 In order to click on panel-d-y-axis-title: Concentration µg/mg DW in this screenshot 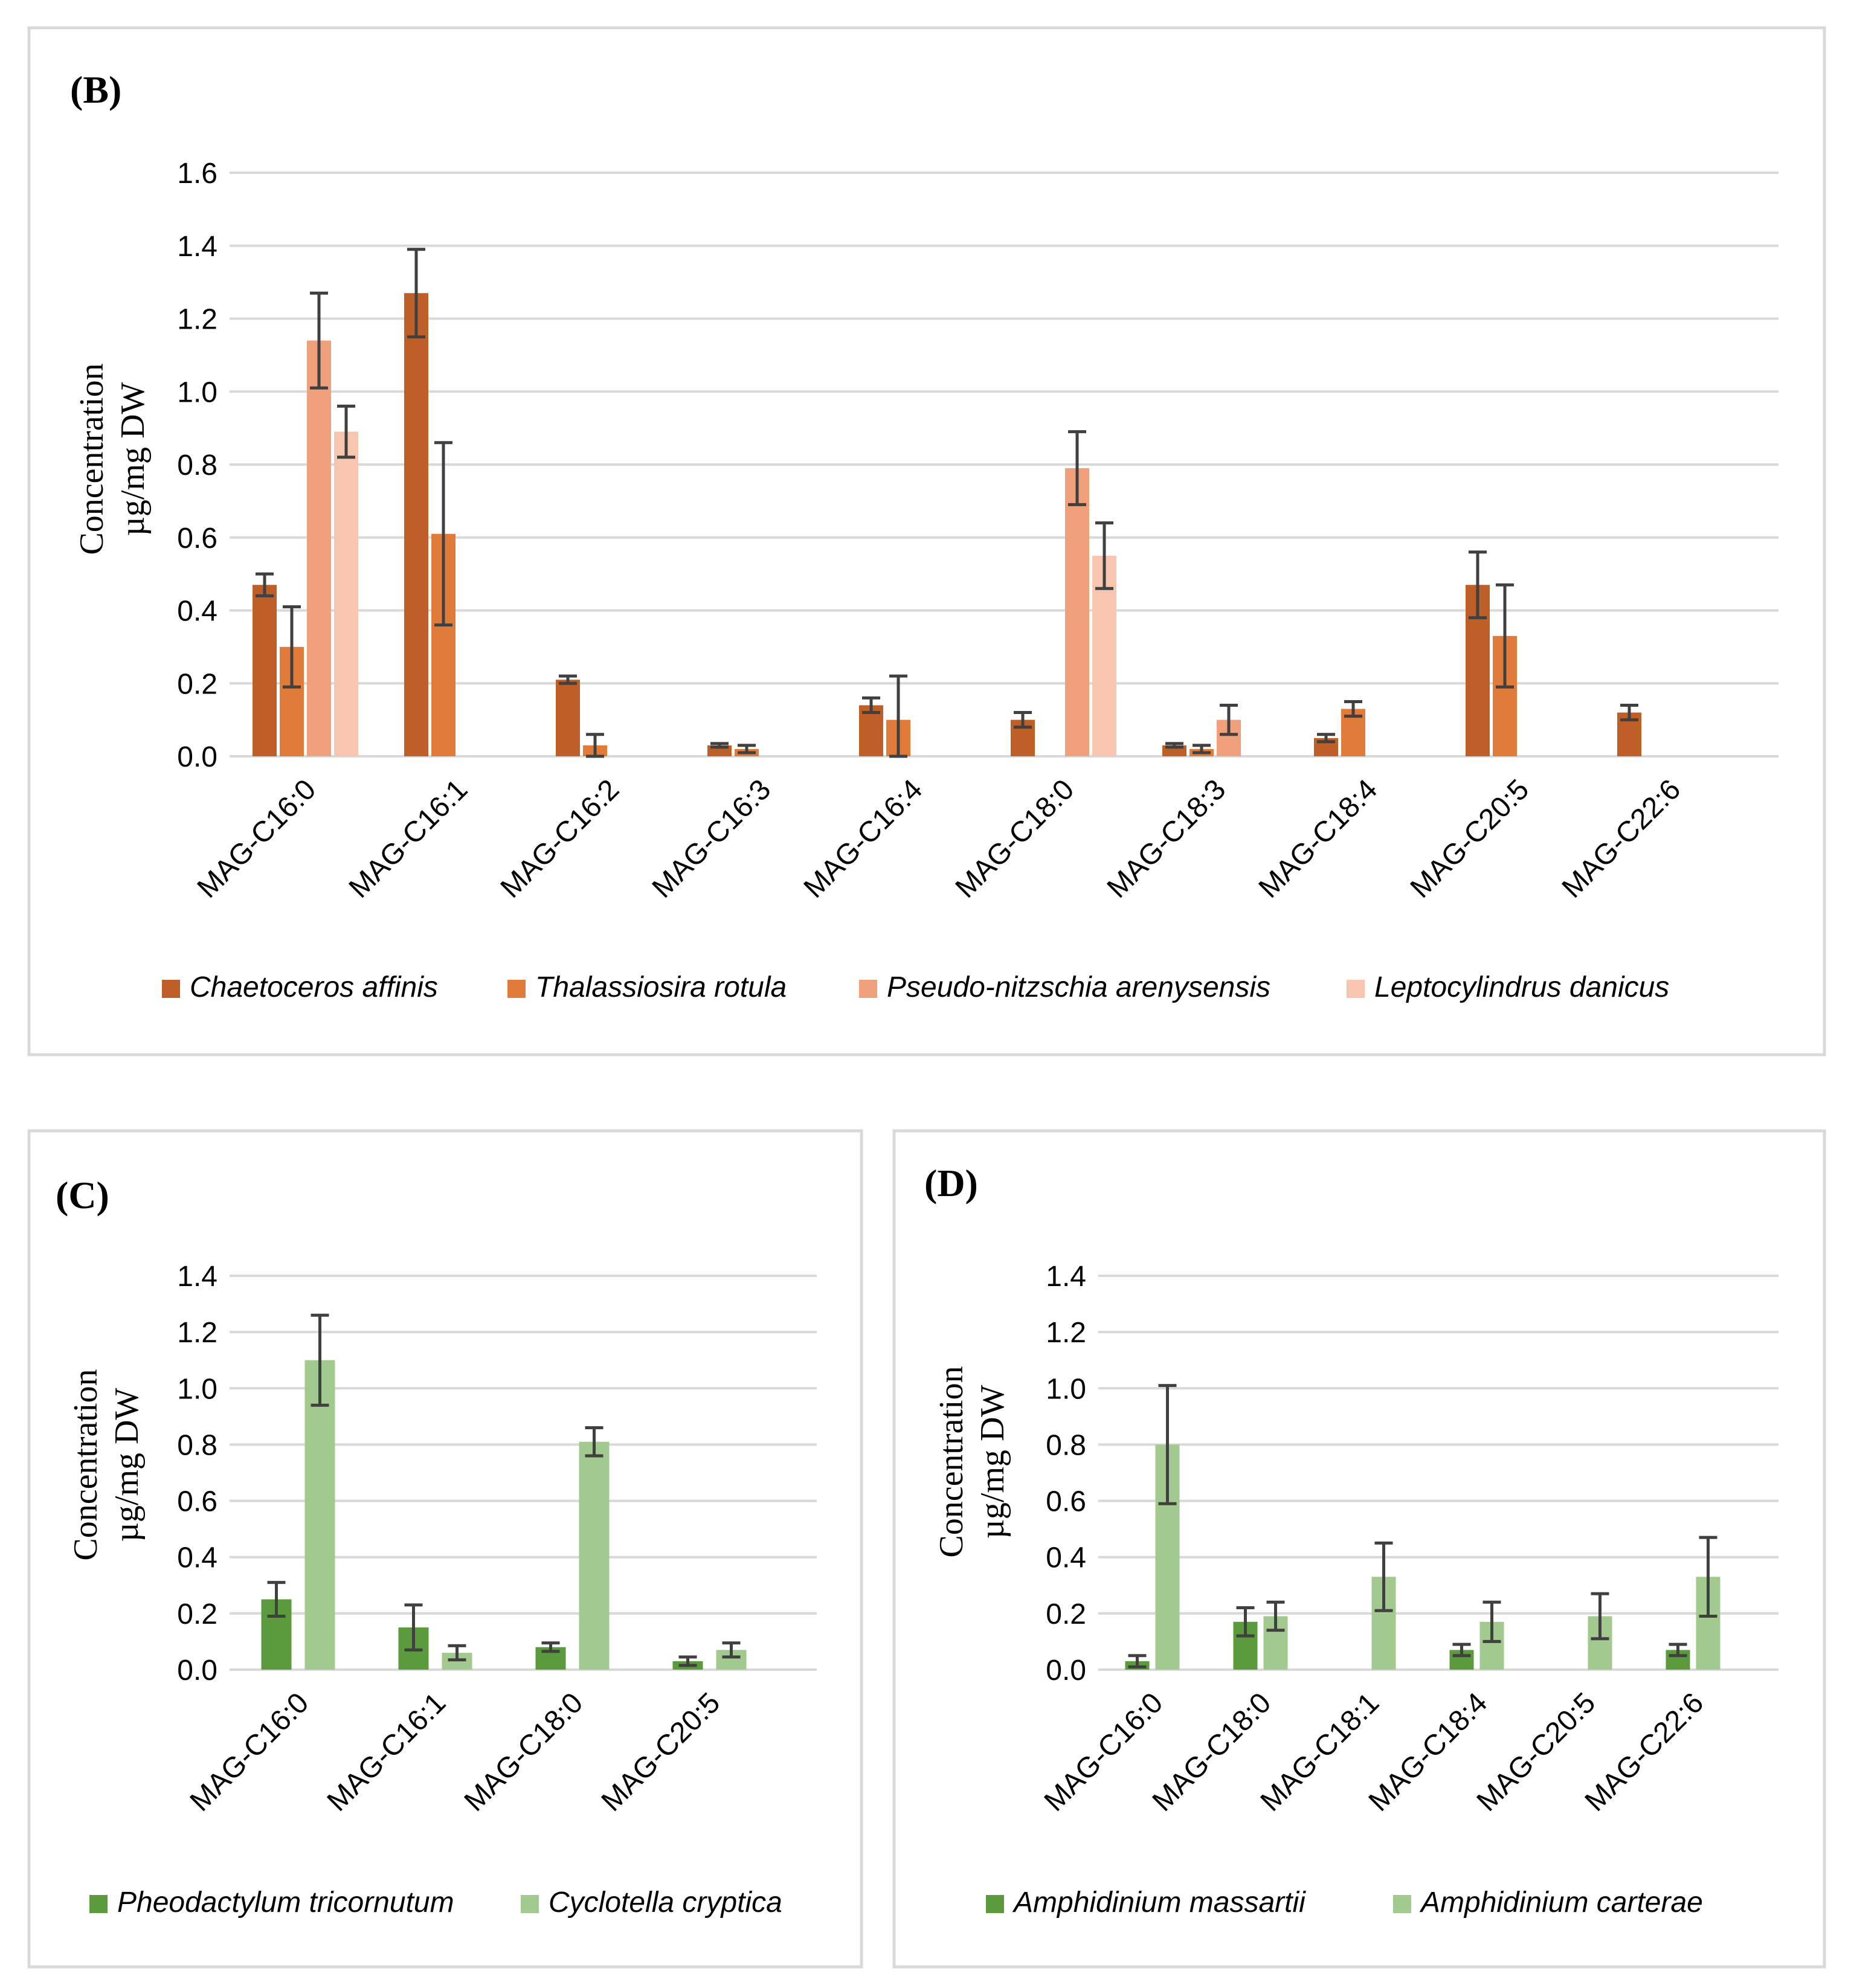, I will do `click(972, 1461)`.